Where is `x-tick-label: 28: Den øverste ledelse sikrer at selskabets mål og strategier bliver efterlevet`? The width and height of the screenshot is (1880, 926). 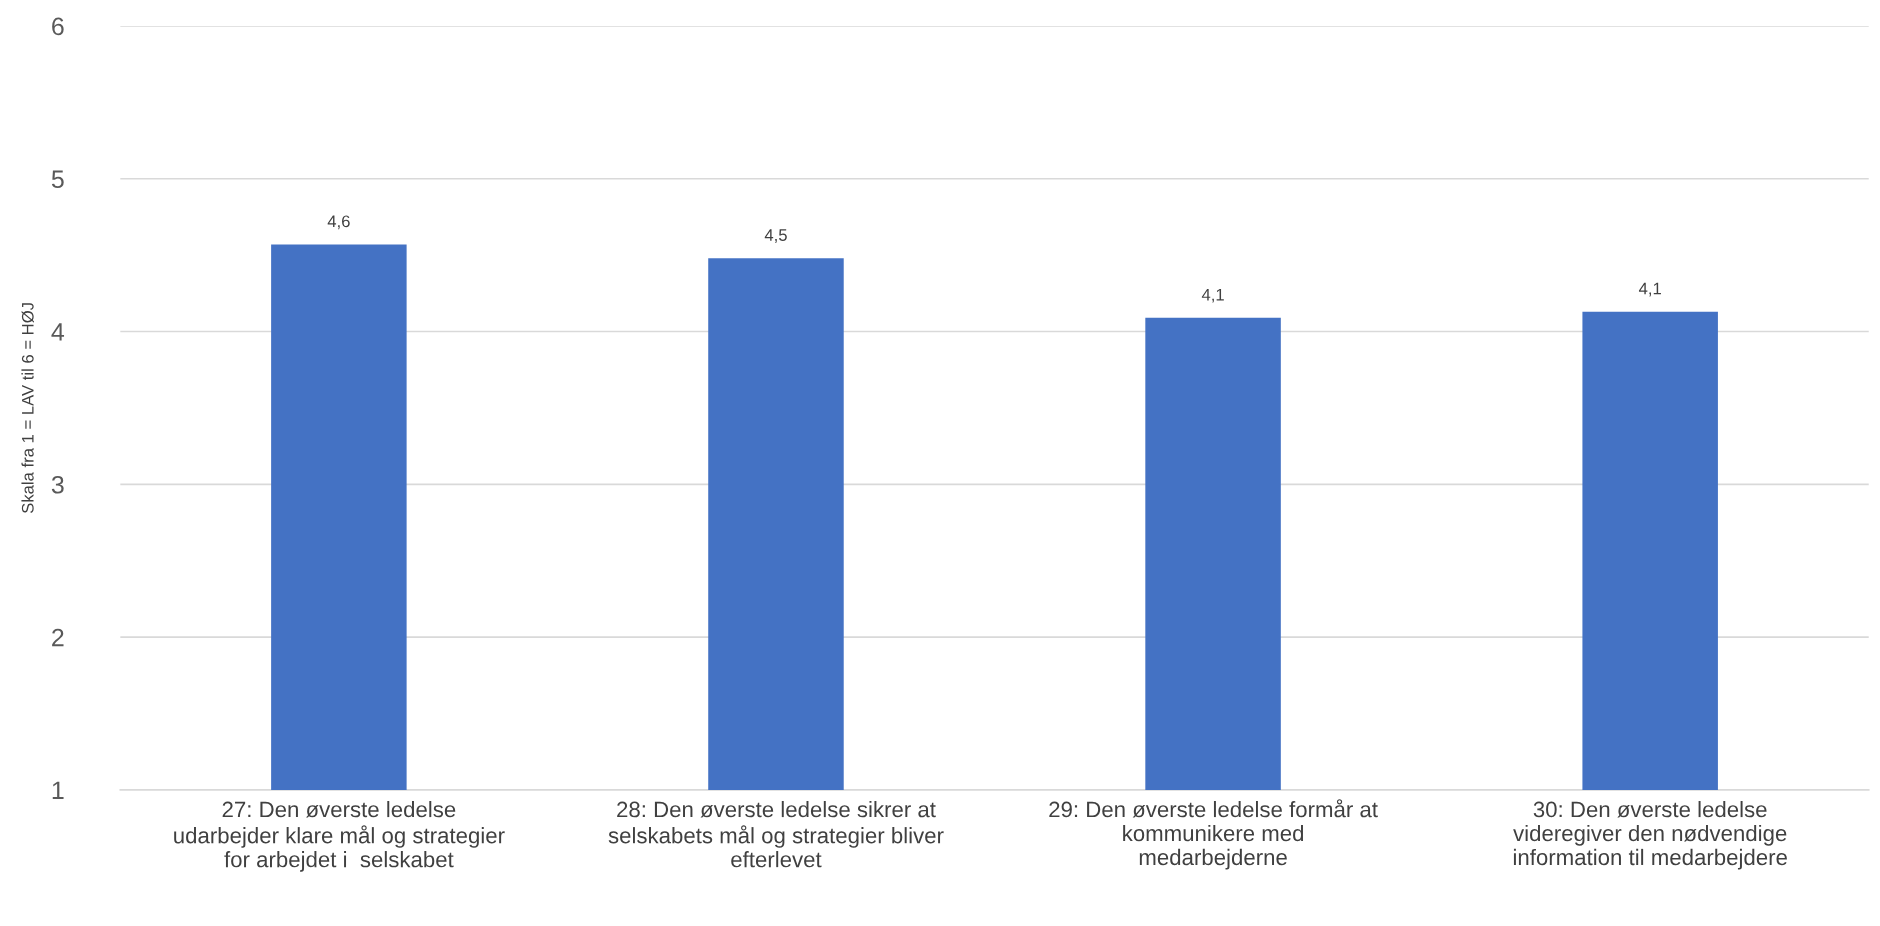 x-tick-label: 28: Den øverste ledelse sikrer at selskabets mål og strategier bliver efterlevet is located at coordinates (776, 834).